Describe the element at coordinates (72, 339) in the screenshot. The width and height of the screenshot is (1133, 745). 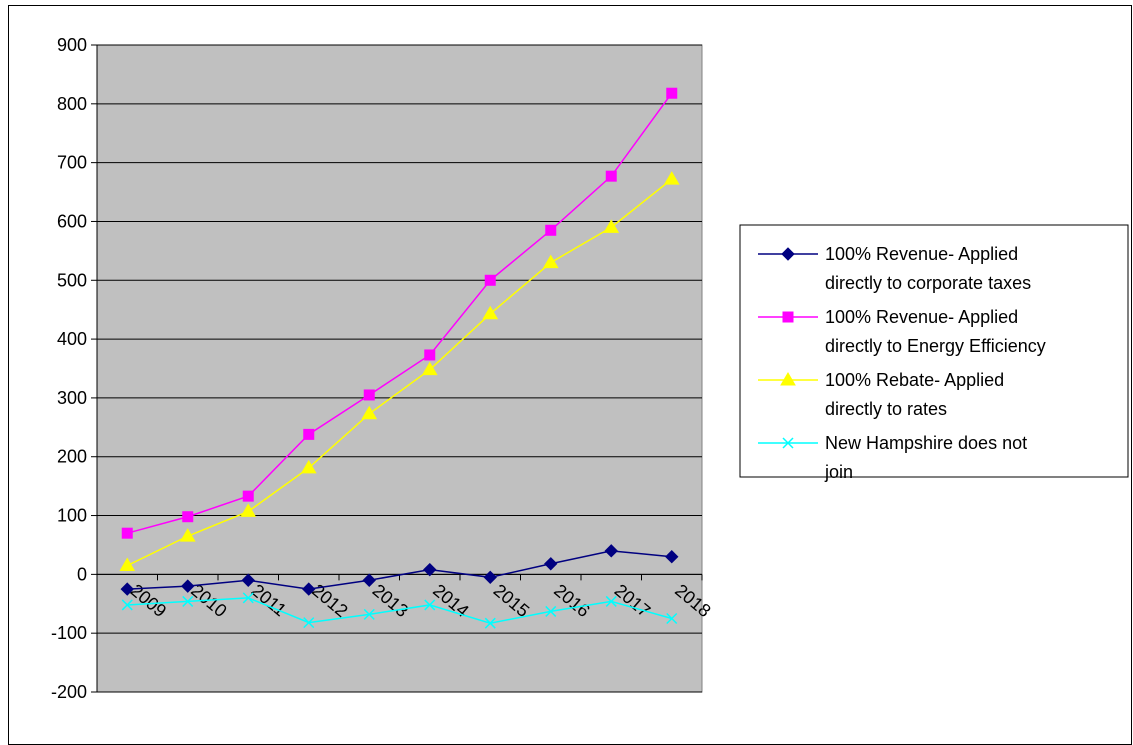
I see `y-tick-label: 400` at that location.